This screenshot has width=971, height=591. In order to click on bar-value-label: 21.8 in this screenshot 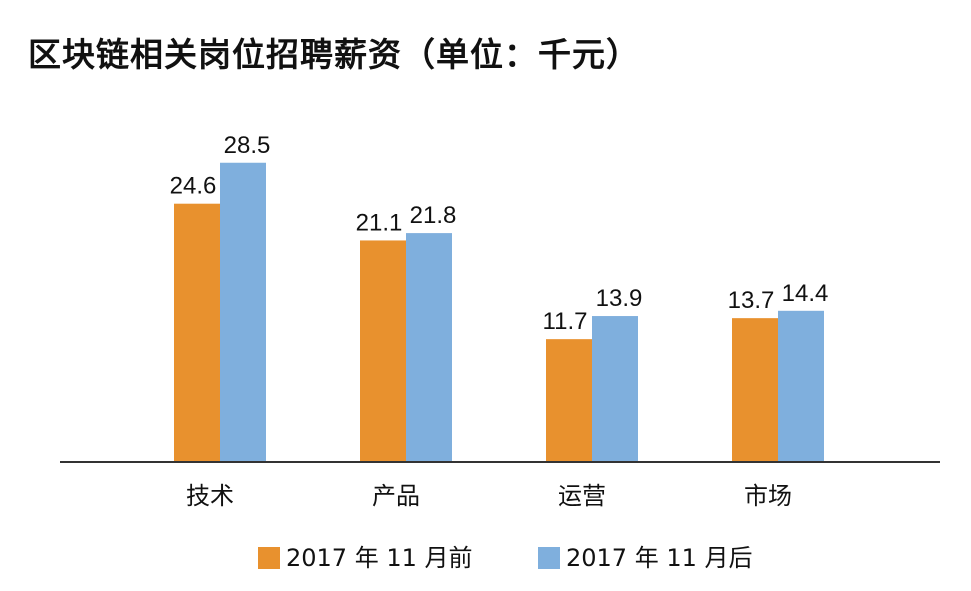, I will do `click(433, 215)`.